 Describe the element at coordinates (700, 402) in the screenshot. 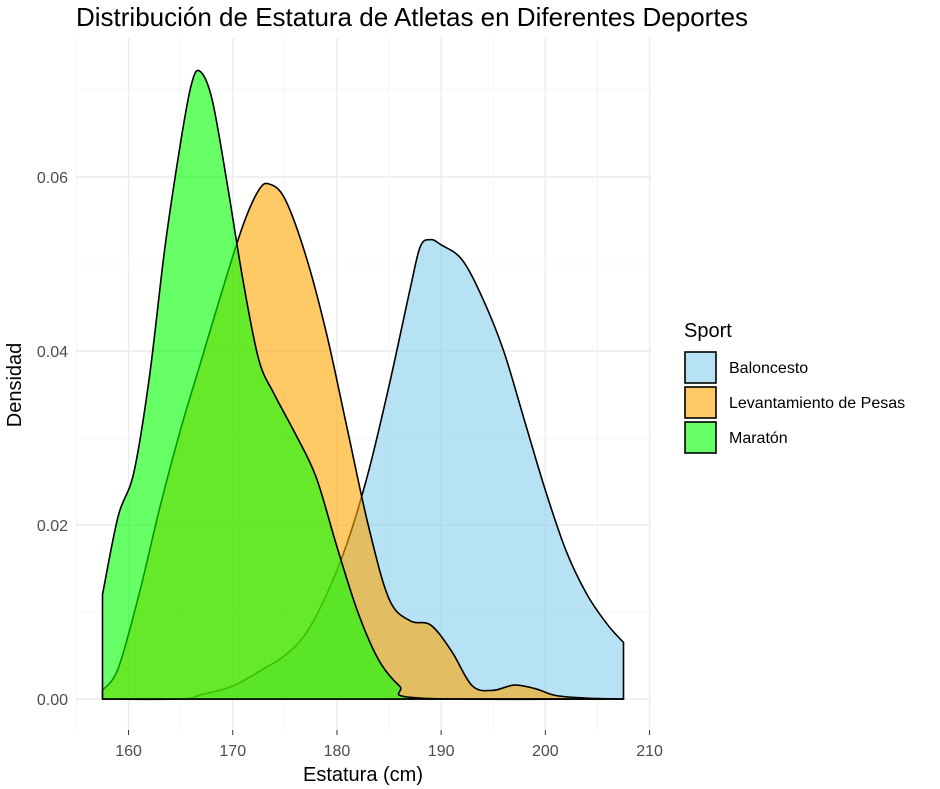

I see `legend-key-levantamiento-de-pesas` at that location.